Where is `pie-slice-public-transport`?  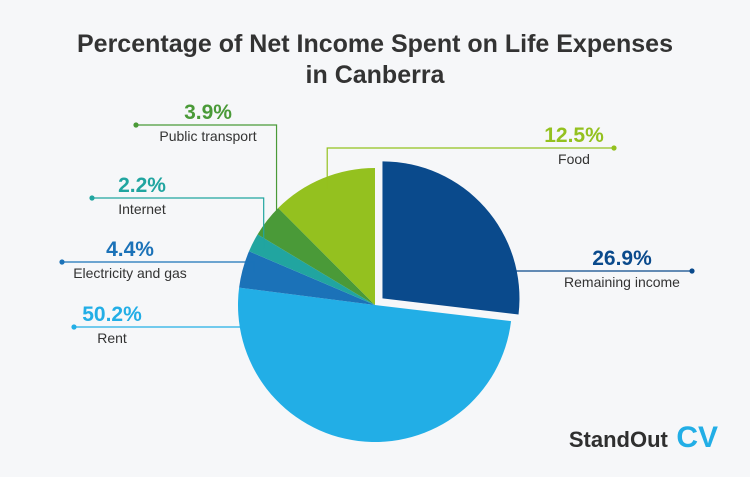 pie-slice-public-transport is located at coordinates (316, 256).